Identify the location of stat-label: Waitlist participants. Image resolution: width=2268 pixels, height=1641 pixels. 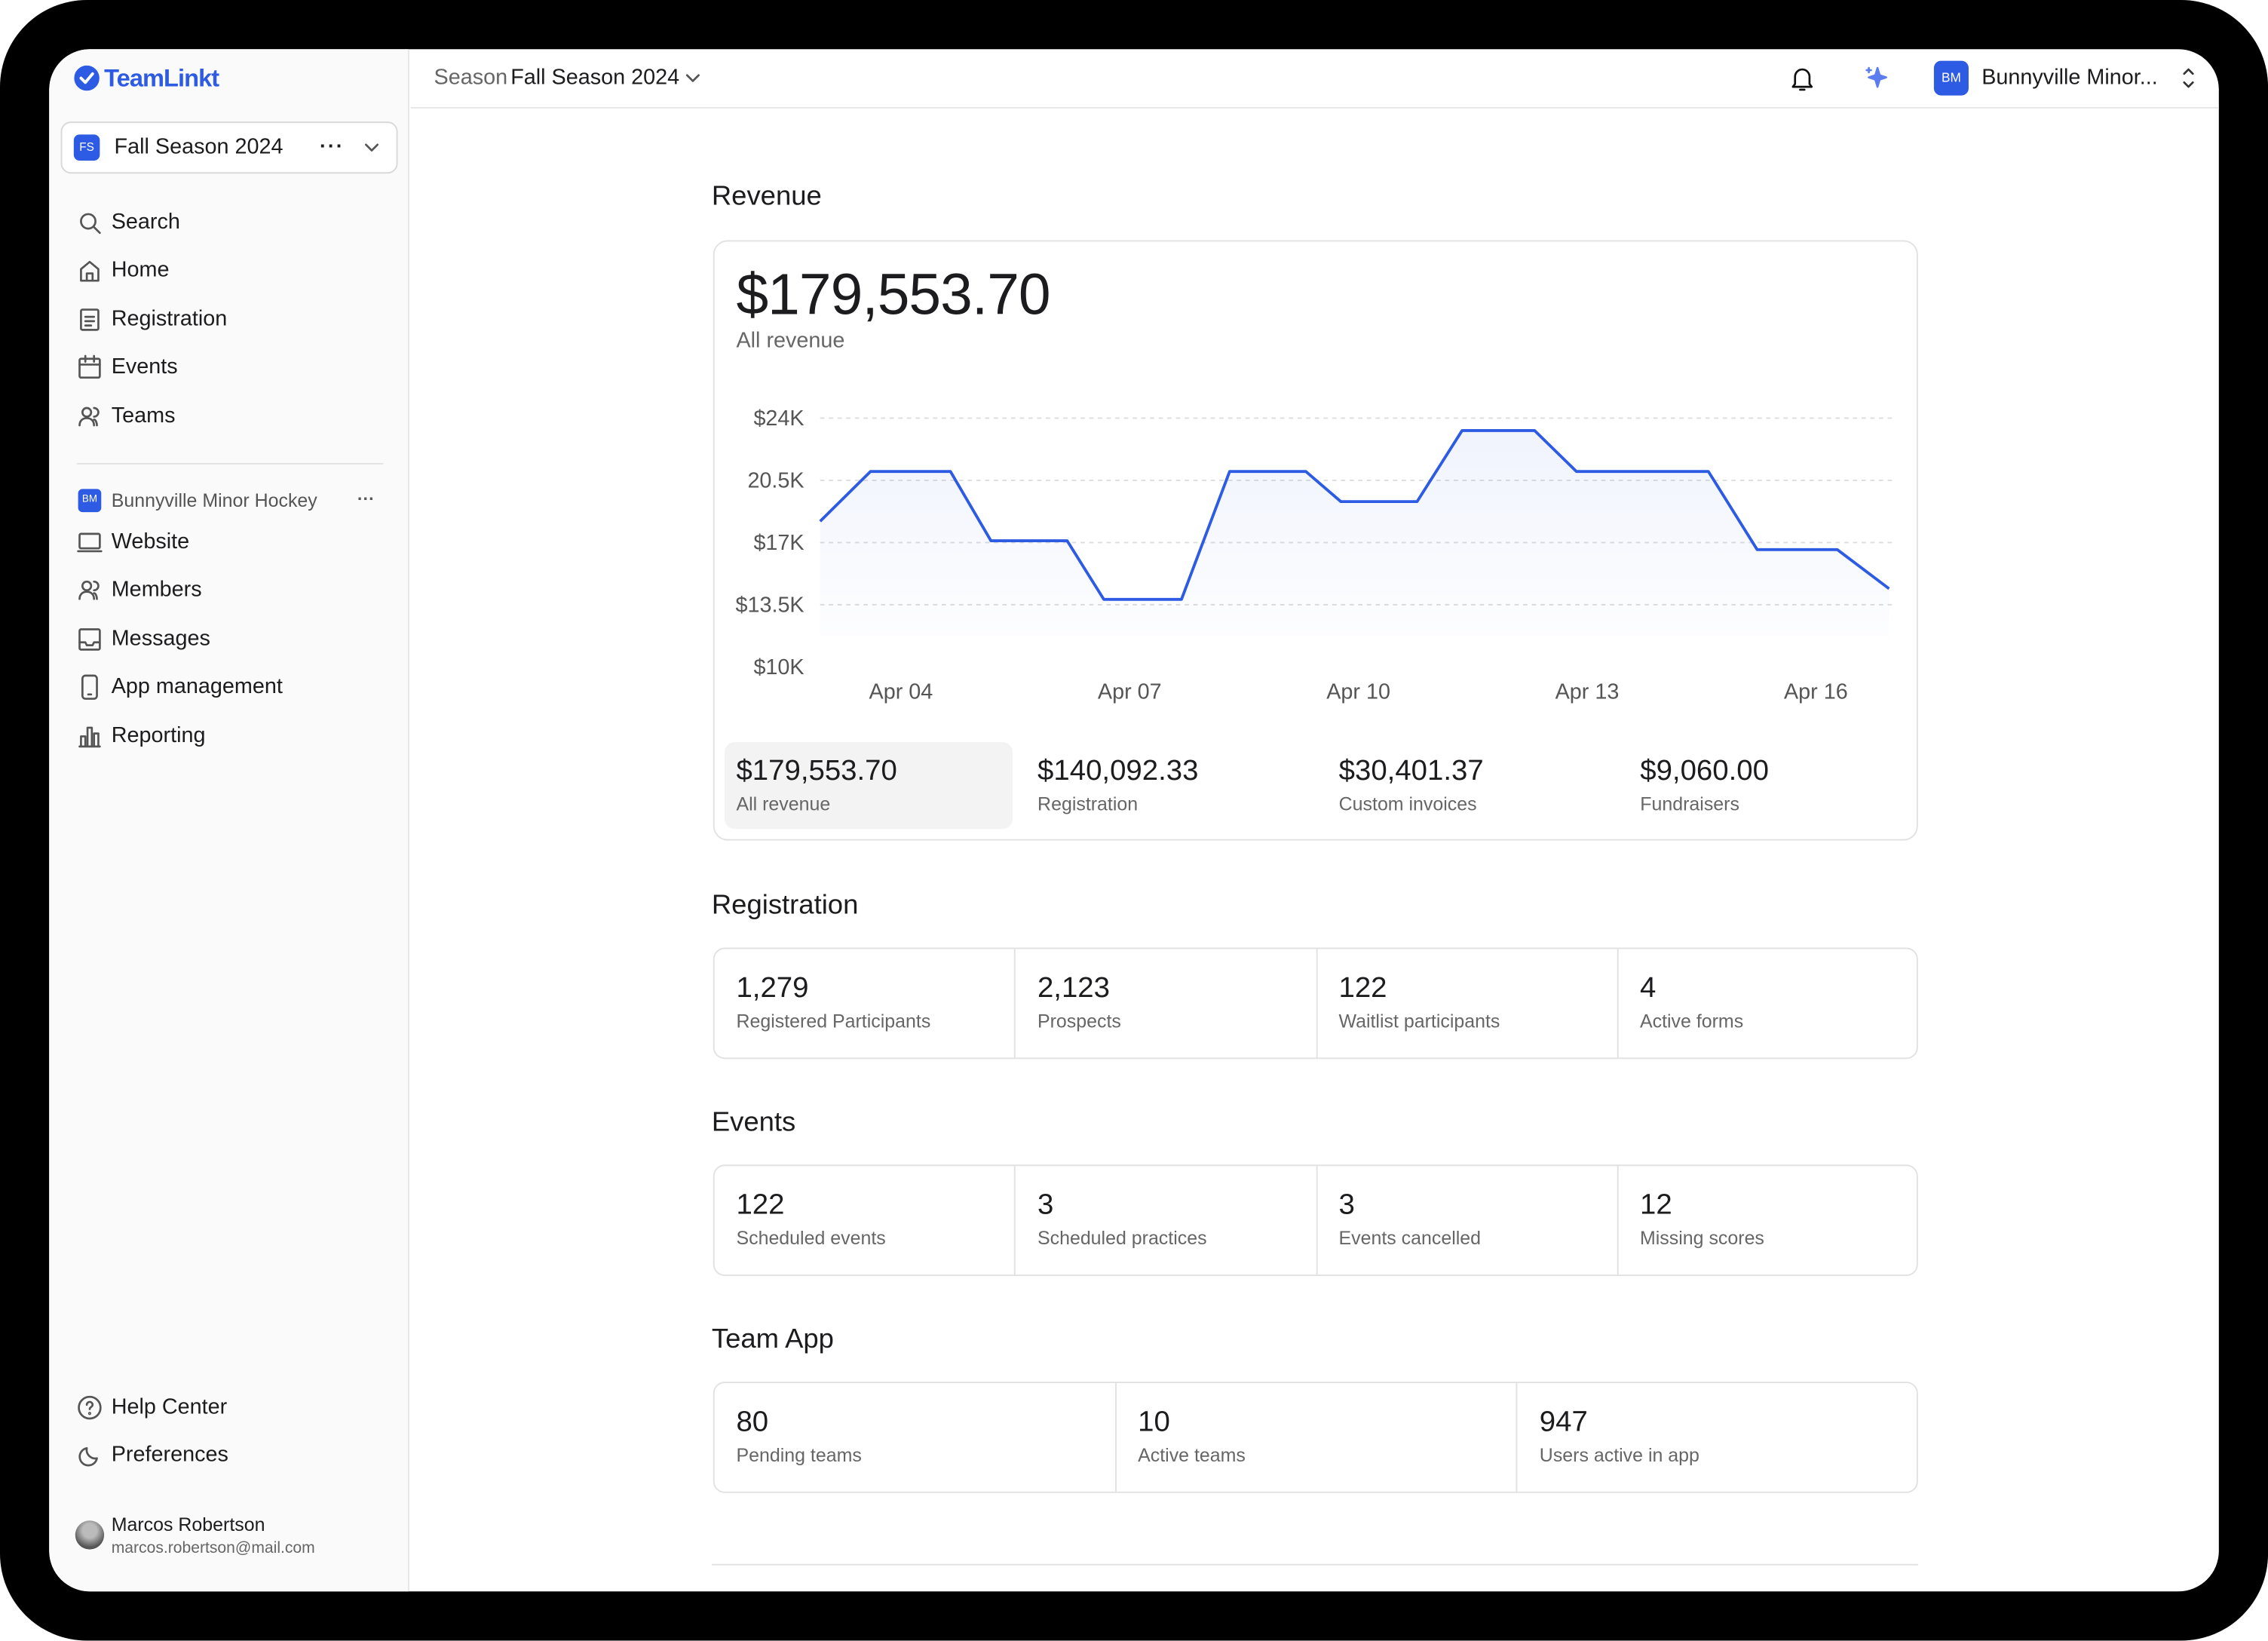
(1419, 1021).